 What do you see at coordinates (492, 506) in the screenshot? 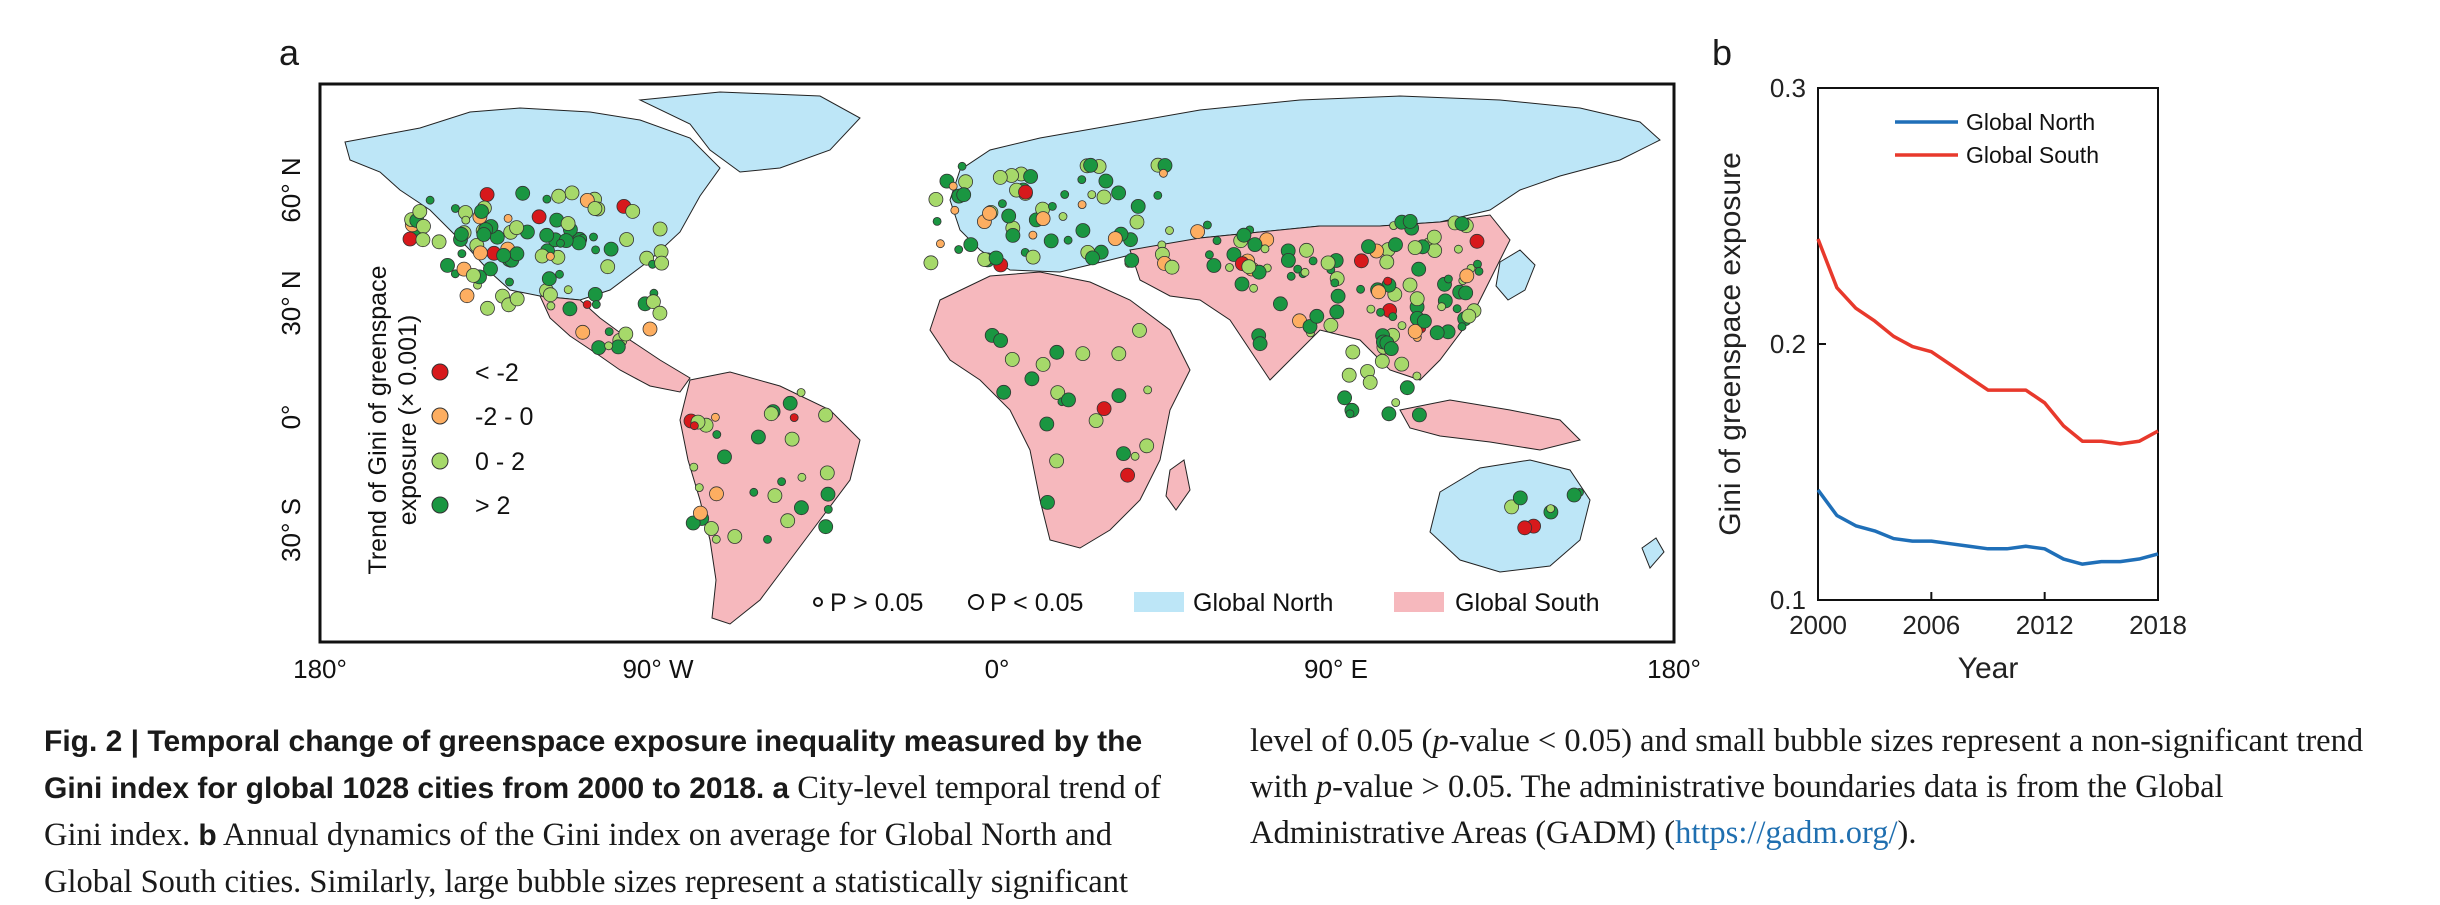
I see `legend-label: > 2` at bounding box center [492, 506].